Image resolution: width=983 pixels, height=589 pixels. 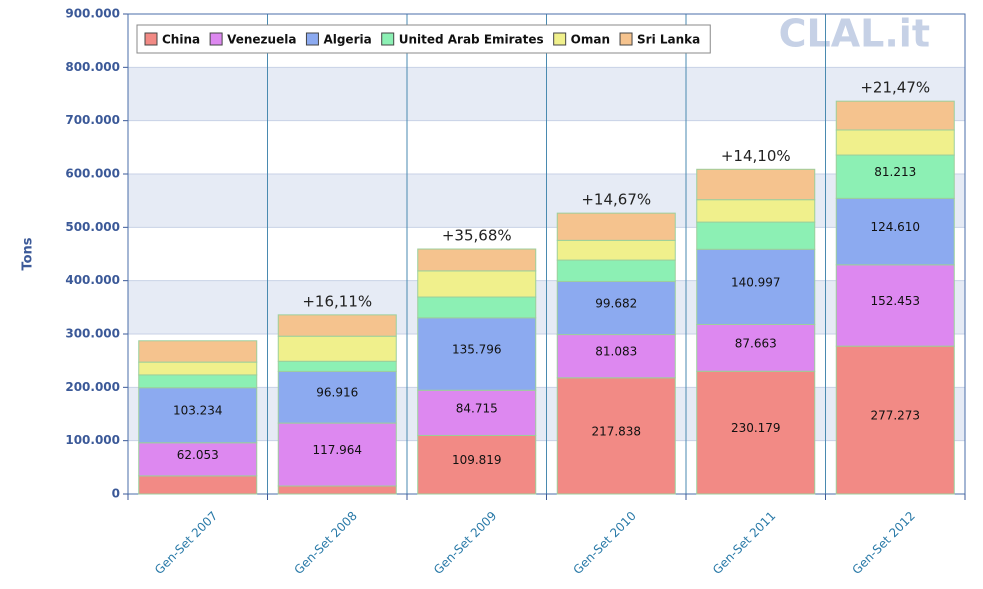 I want to click on data-label: 117.964, so click(x=337, y=450).